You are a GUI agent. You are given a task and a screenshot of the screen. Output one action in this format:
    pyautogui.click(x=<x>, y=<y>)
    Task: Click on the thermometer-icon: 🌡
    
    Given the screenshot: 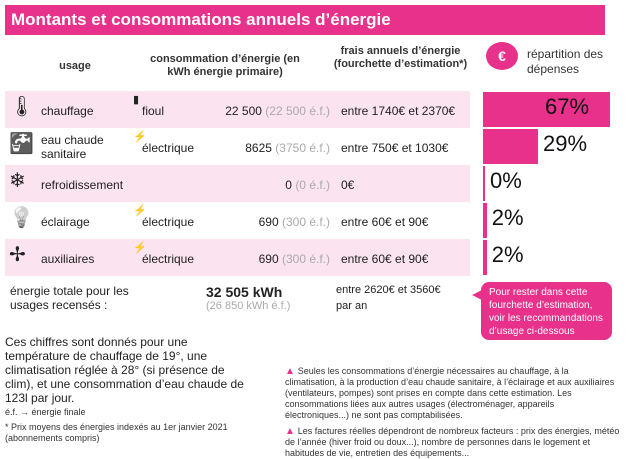 What is the action you would take?
    pyautogui.click(x=22, y=107)
    